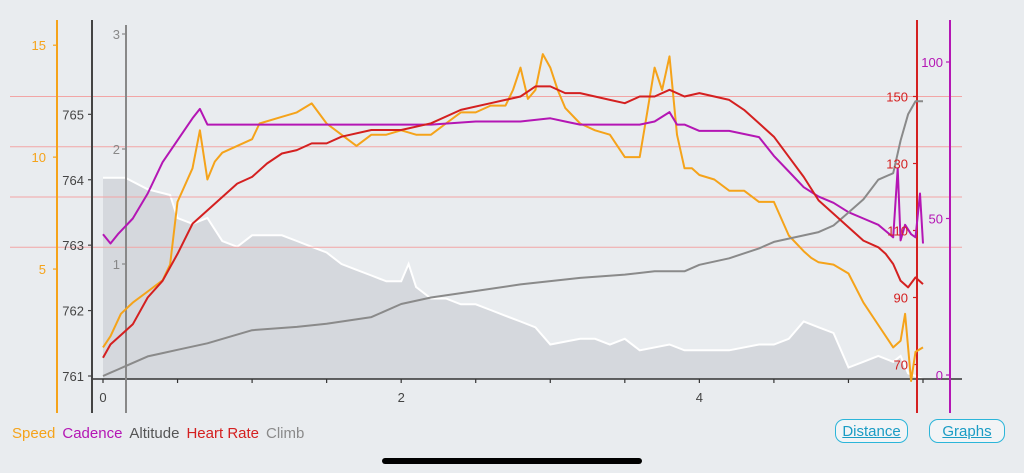 The height and width of the screenshot is (473, 1024). Describe the element at coordinates (285, 433) in the screenshot. I see `legend-climb: Climb` at that location.